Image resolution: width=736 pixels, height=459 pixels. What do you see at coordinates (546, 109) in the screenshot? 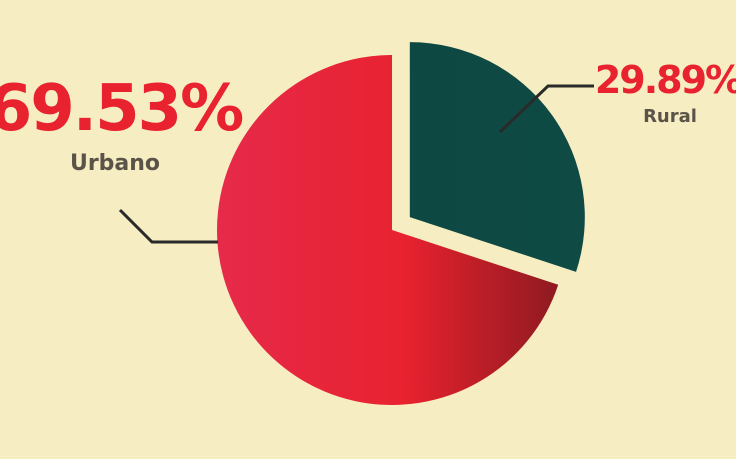
I see `leader-line-rural` at bounding box center [546, 109].